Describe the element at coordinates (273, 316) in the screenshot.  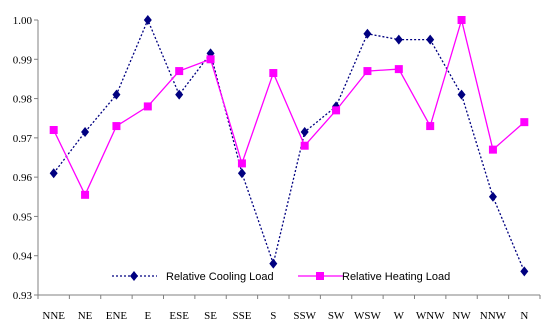
I see `x-tick-label: S` at that location.